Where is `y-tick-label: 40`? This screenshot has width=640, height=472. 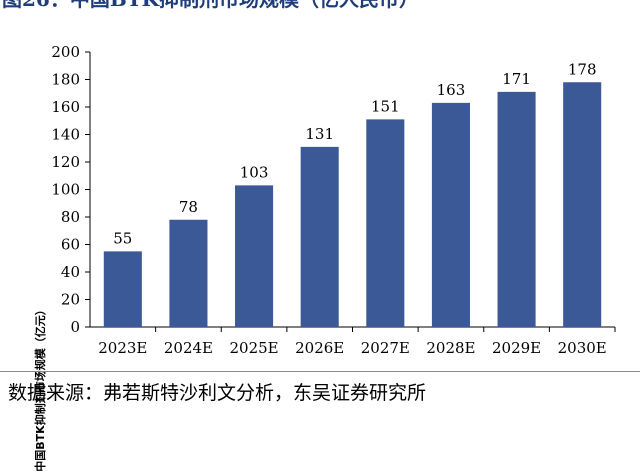 y-tick-label: 40 is located at coordinates (70, 272).